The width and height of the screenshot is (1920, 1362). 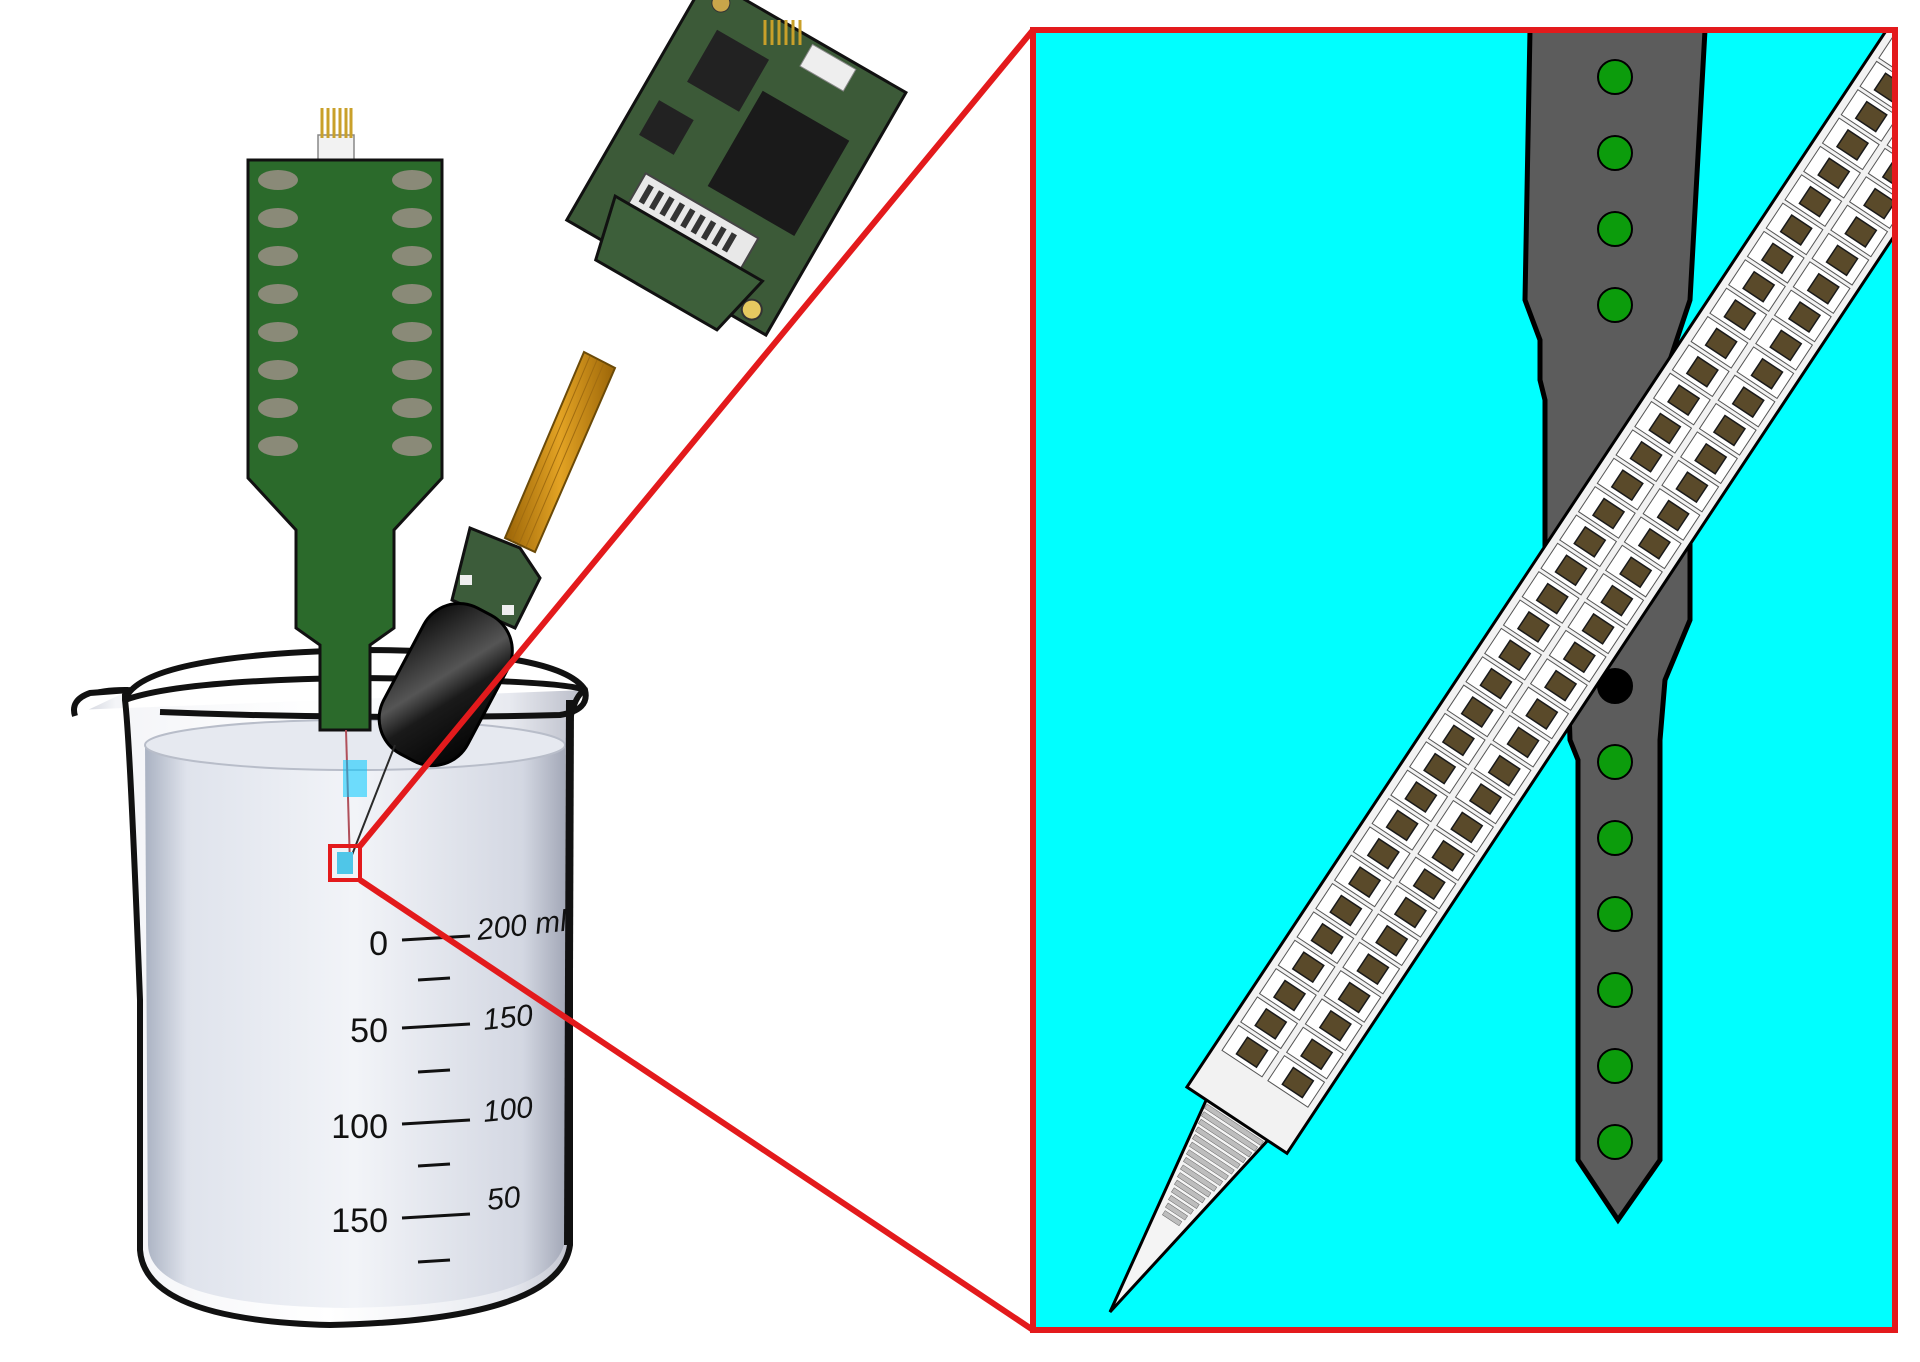 What do you see at coordinates (508, 1018) in the screenshot?
I see `scale-right-150: 150` at bounding box center [508, 1018].